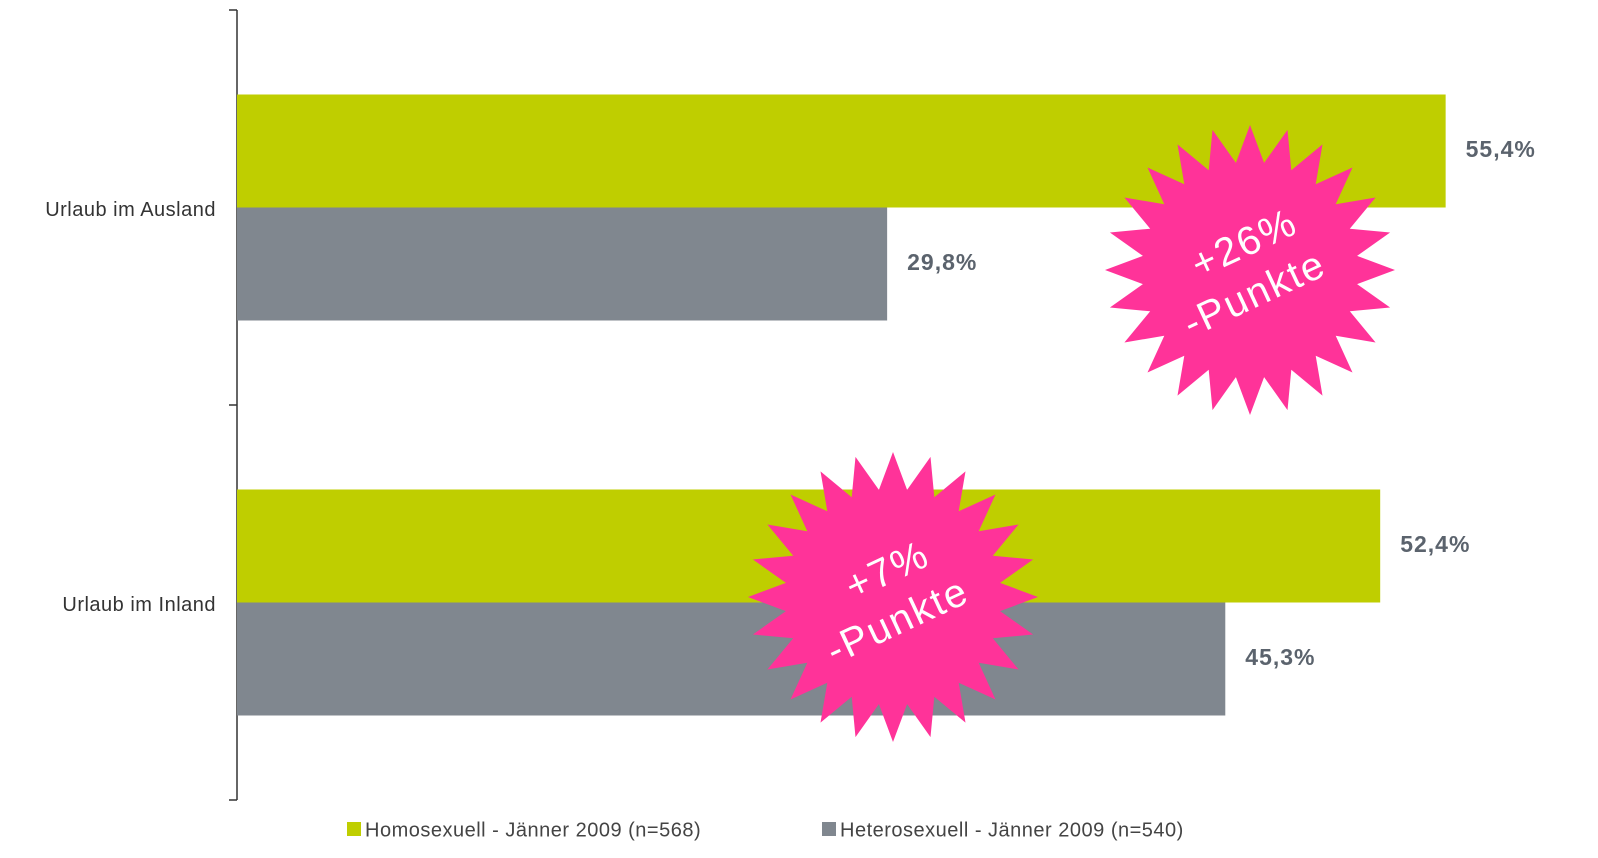 The width and height of the screenshot is (1598, 858). I want to click on value-label: 29,8%, so click(942, 262).